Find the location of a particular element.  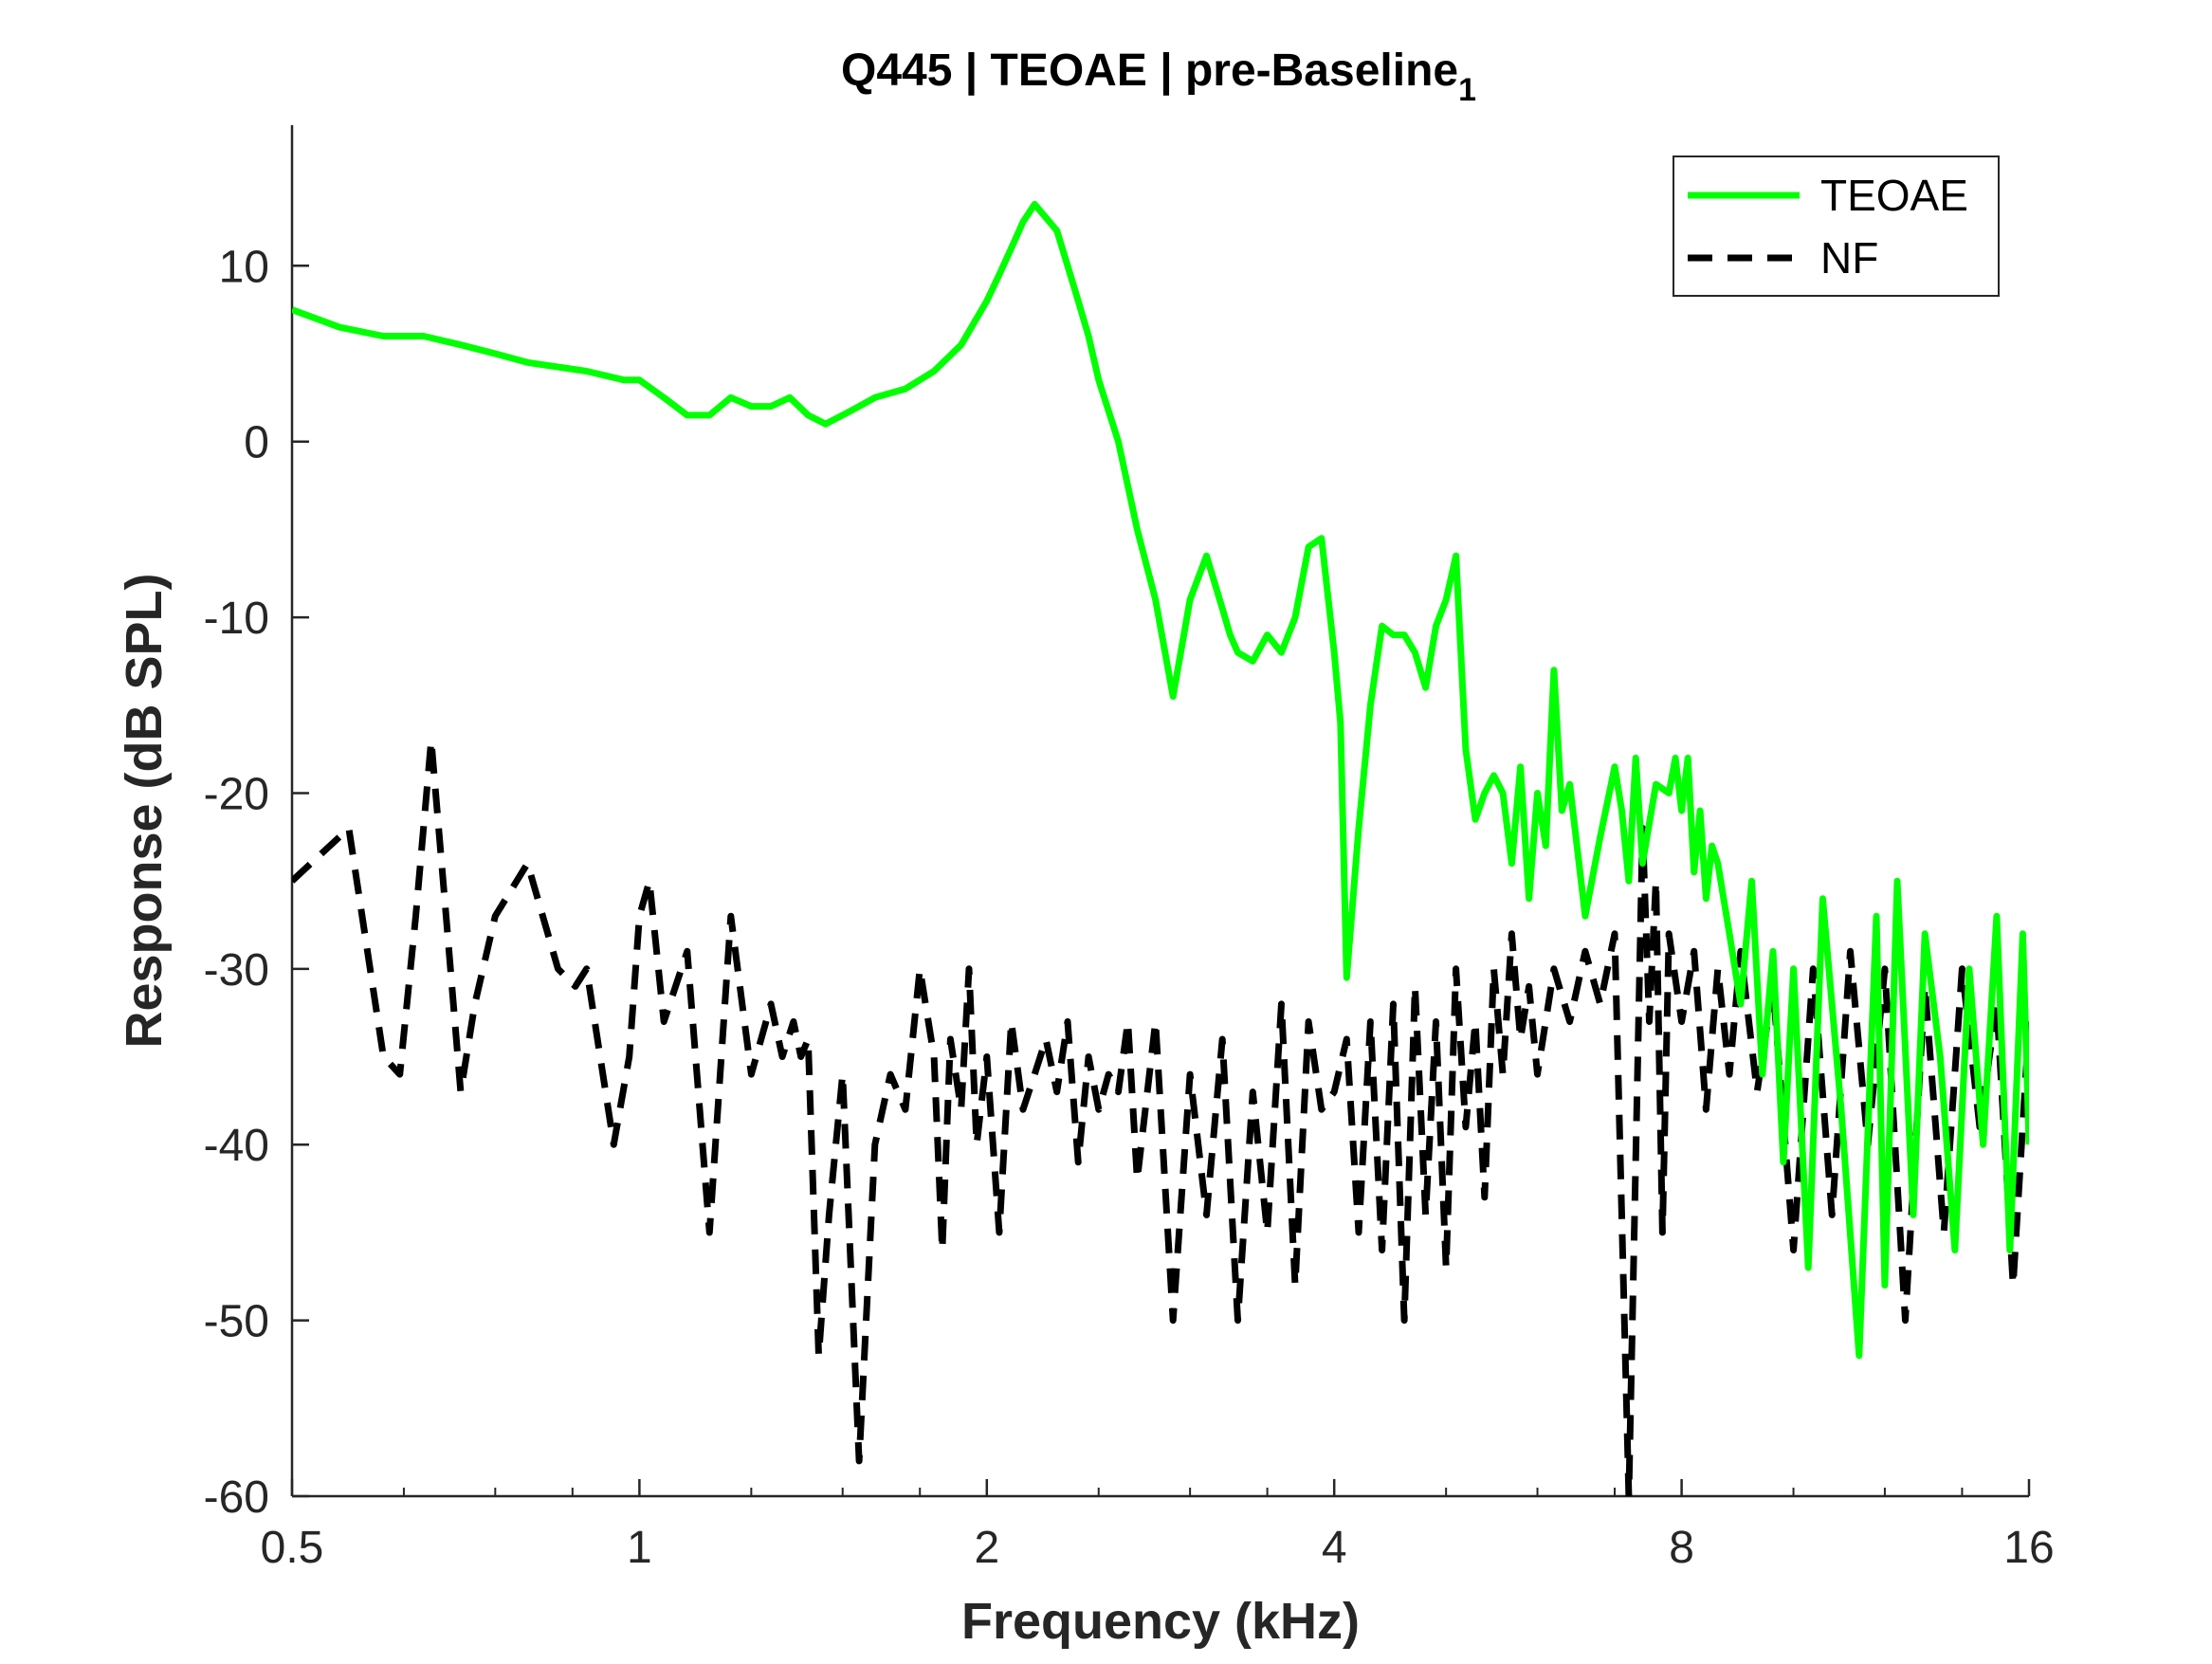

x-tick-label: 1 is located at coordinates (639, 1548).